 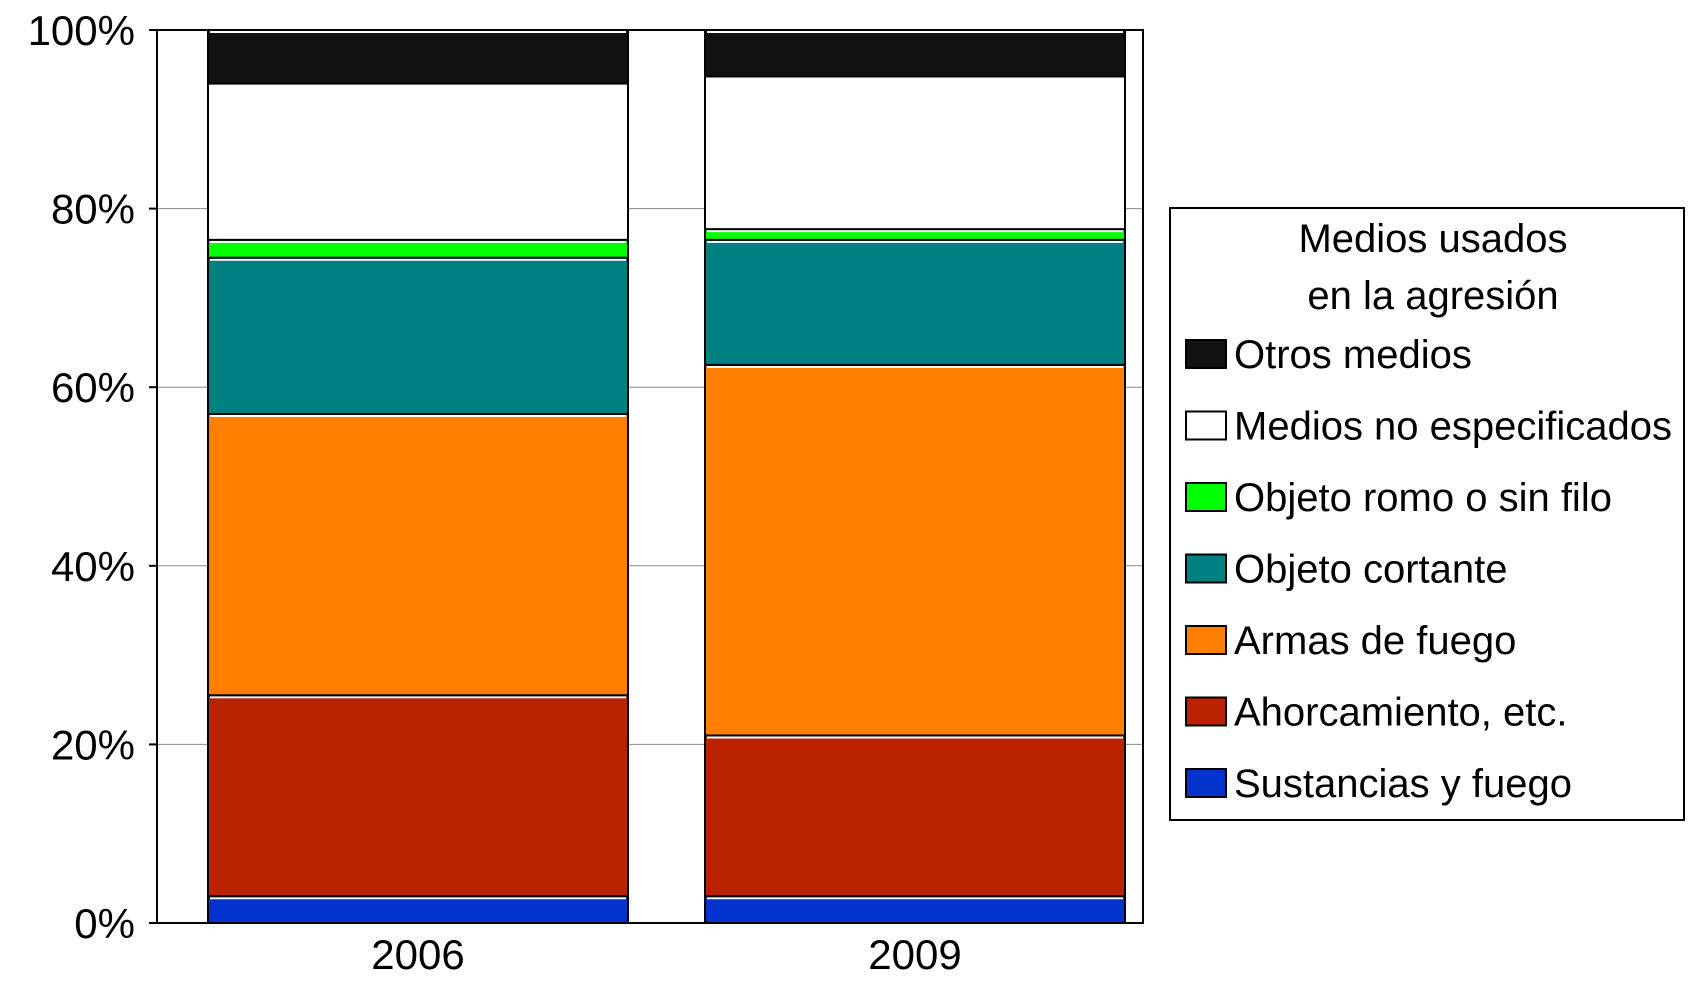 What do you see at coordinates (93, 744) in the screenshot?
I see `y-tick-label: 20%` at bounding box center [93, 744].